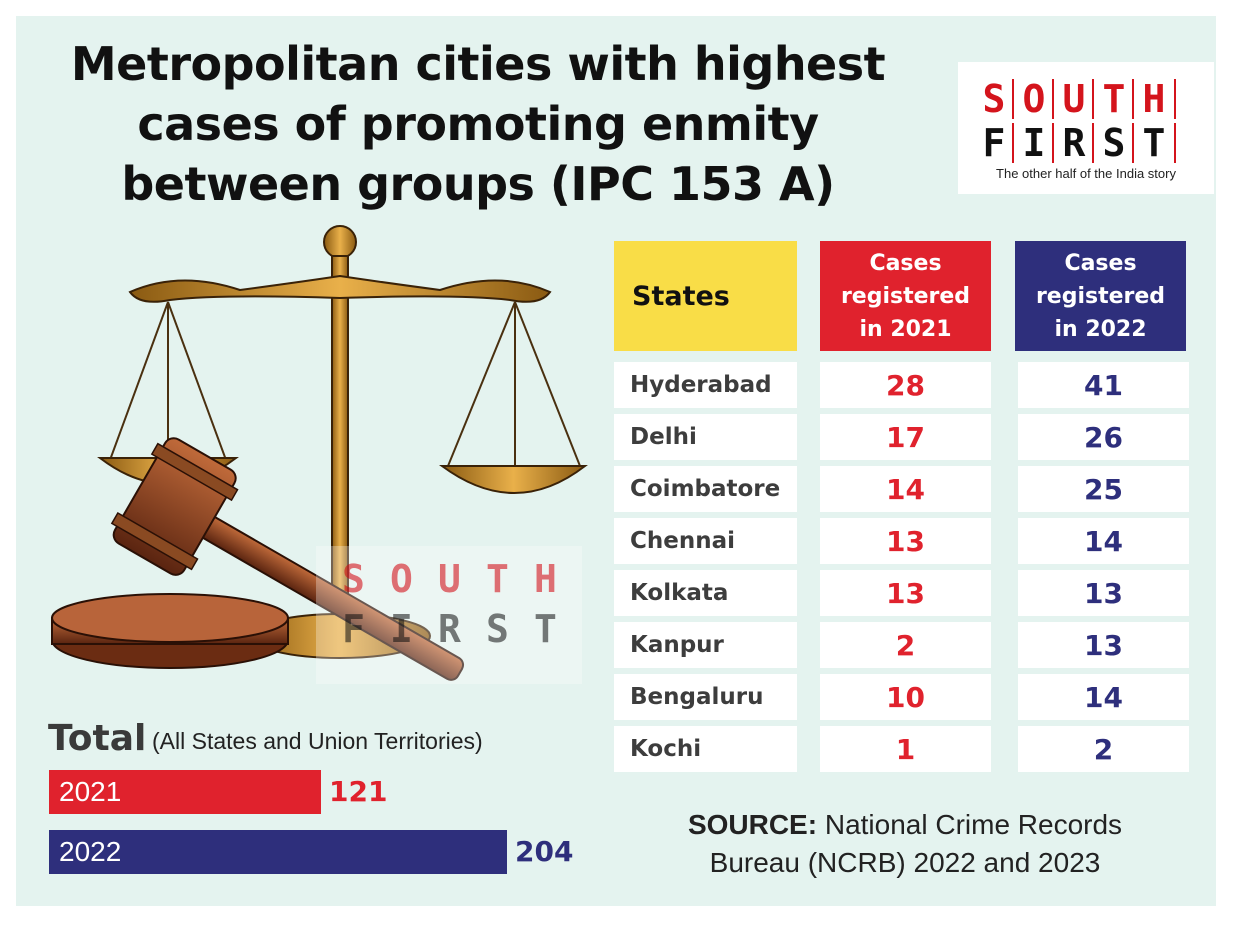 This screenshot has height=928, width=1235. What do you see at coordinates (1103, 489) in the screenshot?
I see `table-cell-2022: 25` at bounding box center [1103, 489].